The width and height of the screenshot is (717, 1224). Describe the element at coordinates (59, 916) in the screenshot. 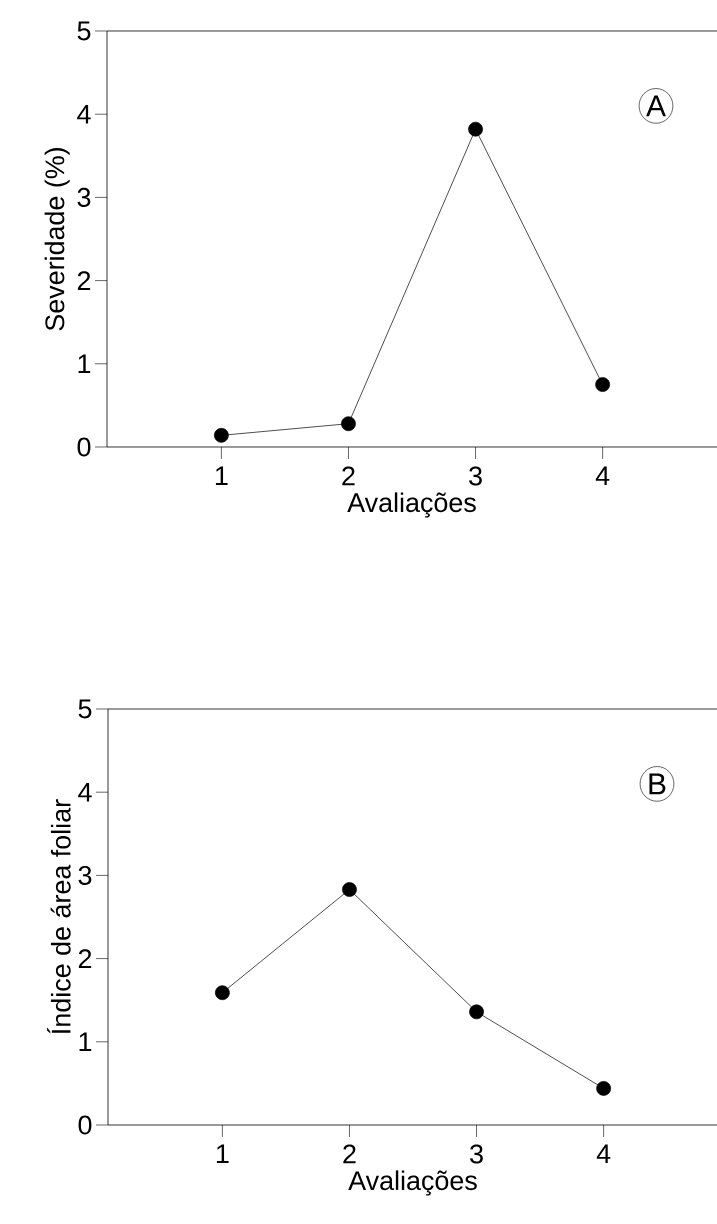

I see `y-axis-title: Índice de área foliar` at that location.